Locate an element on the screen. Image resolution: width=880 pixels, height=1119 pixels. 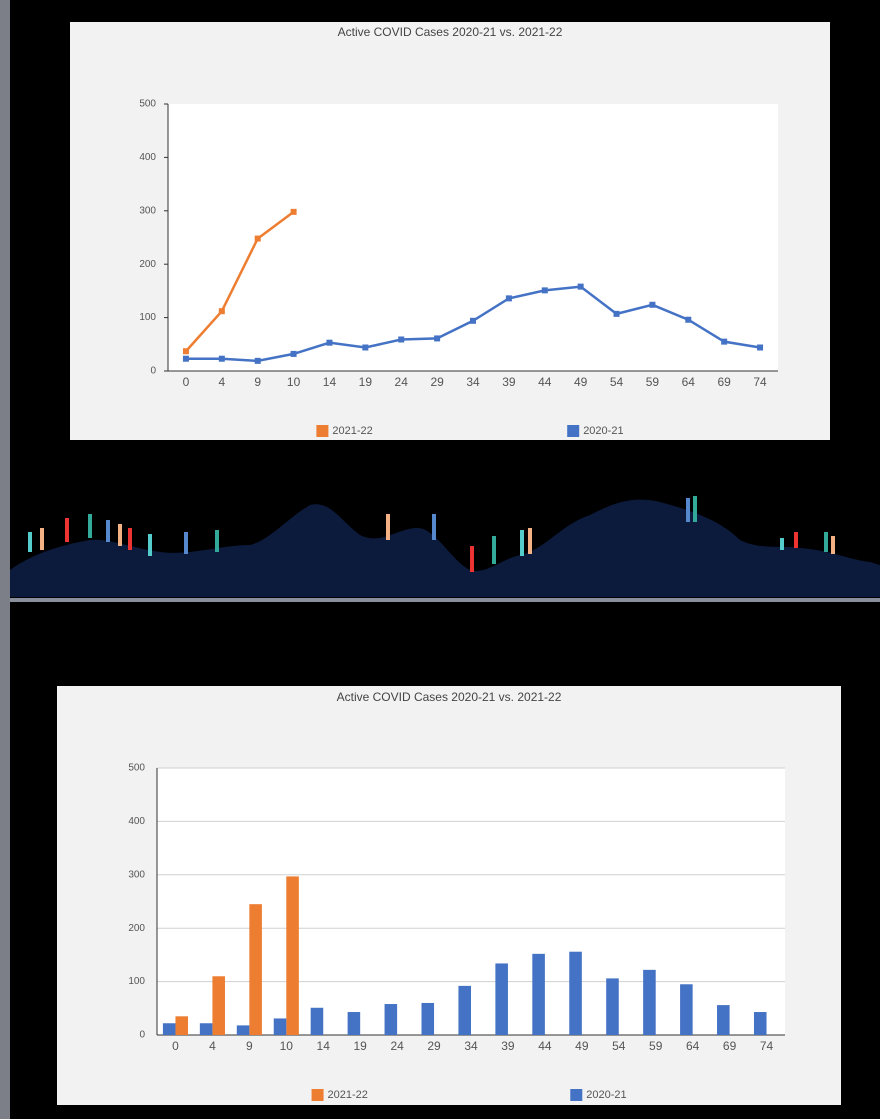
mountains is located at coordinates (445, 548).